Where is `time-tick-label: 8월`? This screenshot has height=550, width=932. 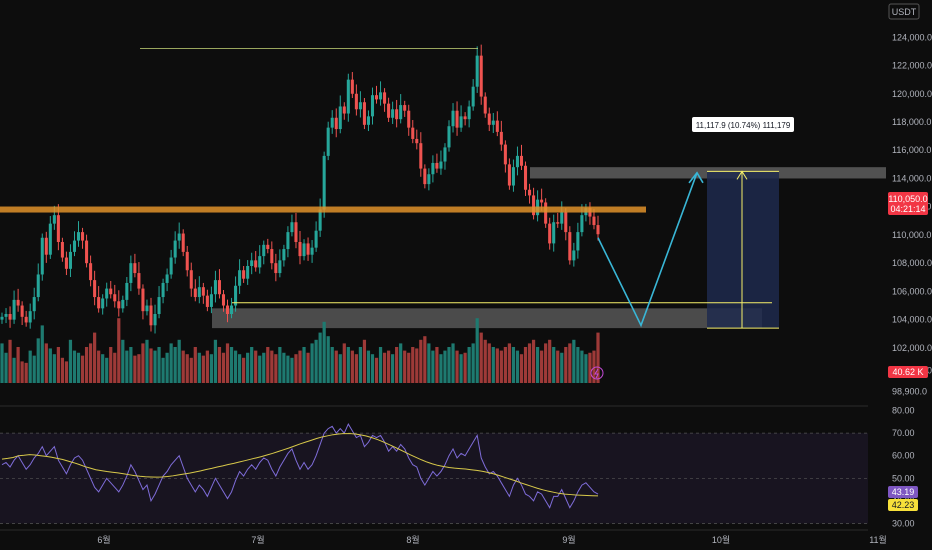 time-tick-label: 8월 is located at coordinates (412, 539).